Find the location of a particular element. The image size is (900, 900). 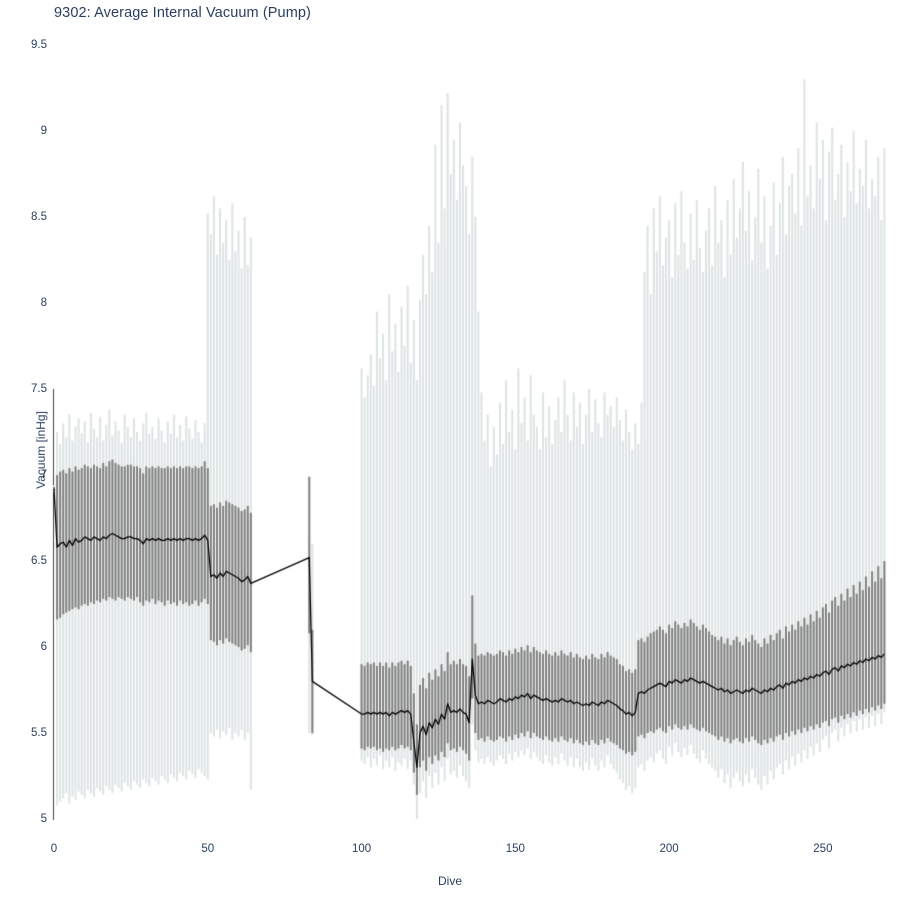

chart-title: 9302: Average Internal Vacuum (Pump) is located at coordinates (182, 13).